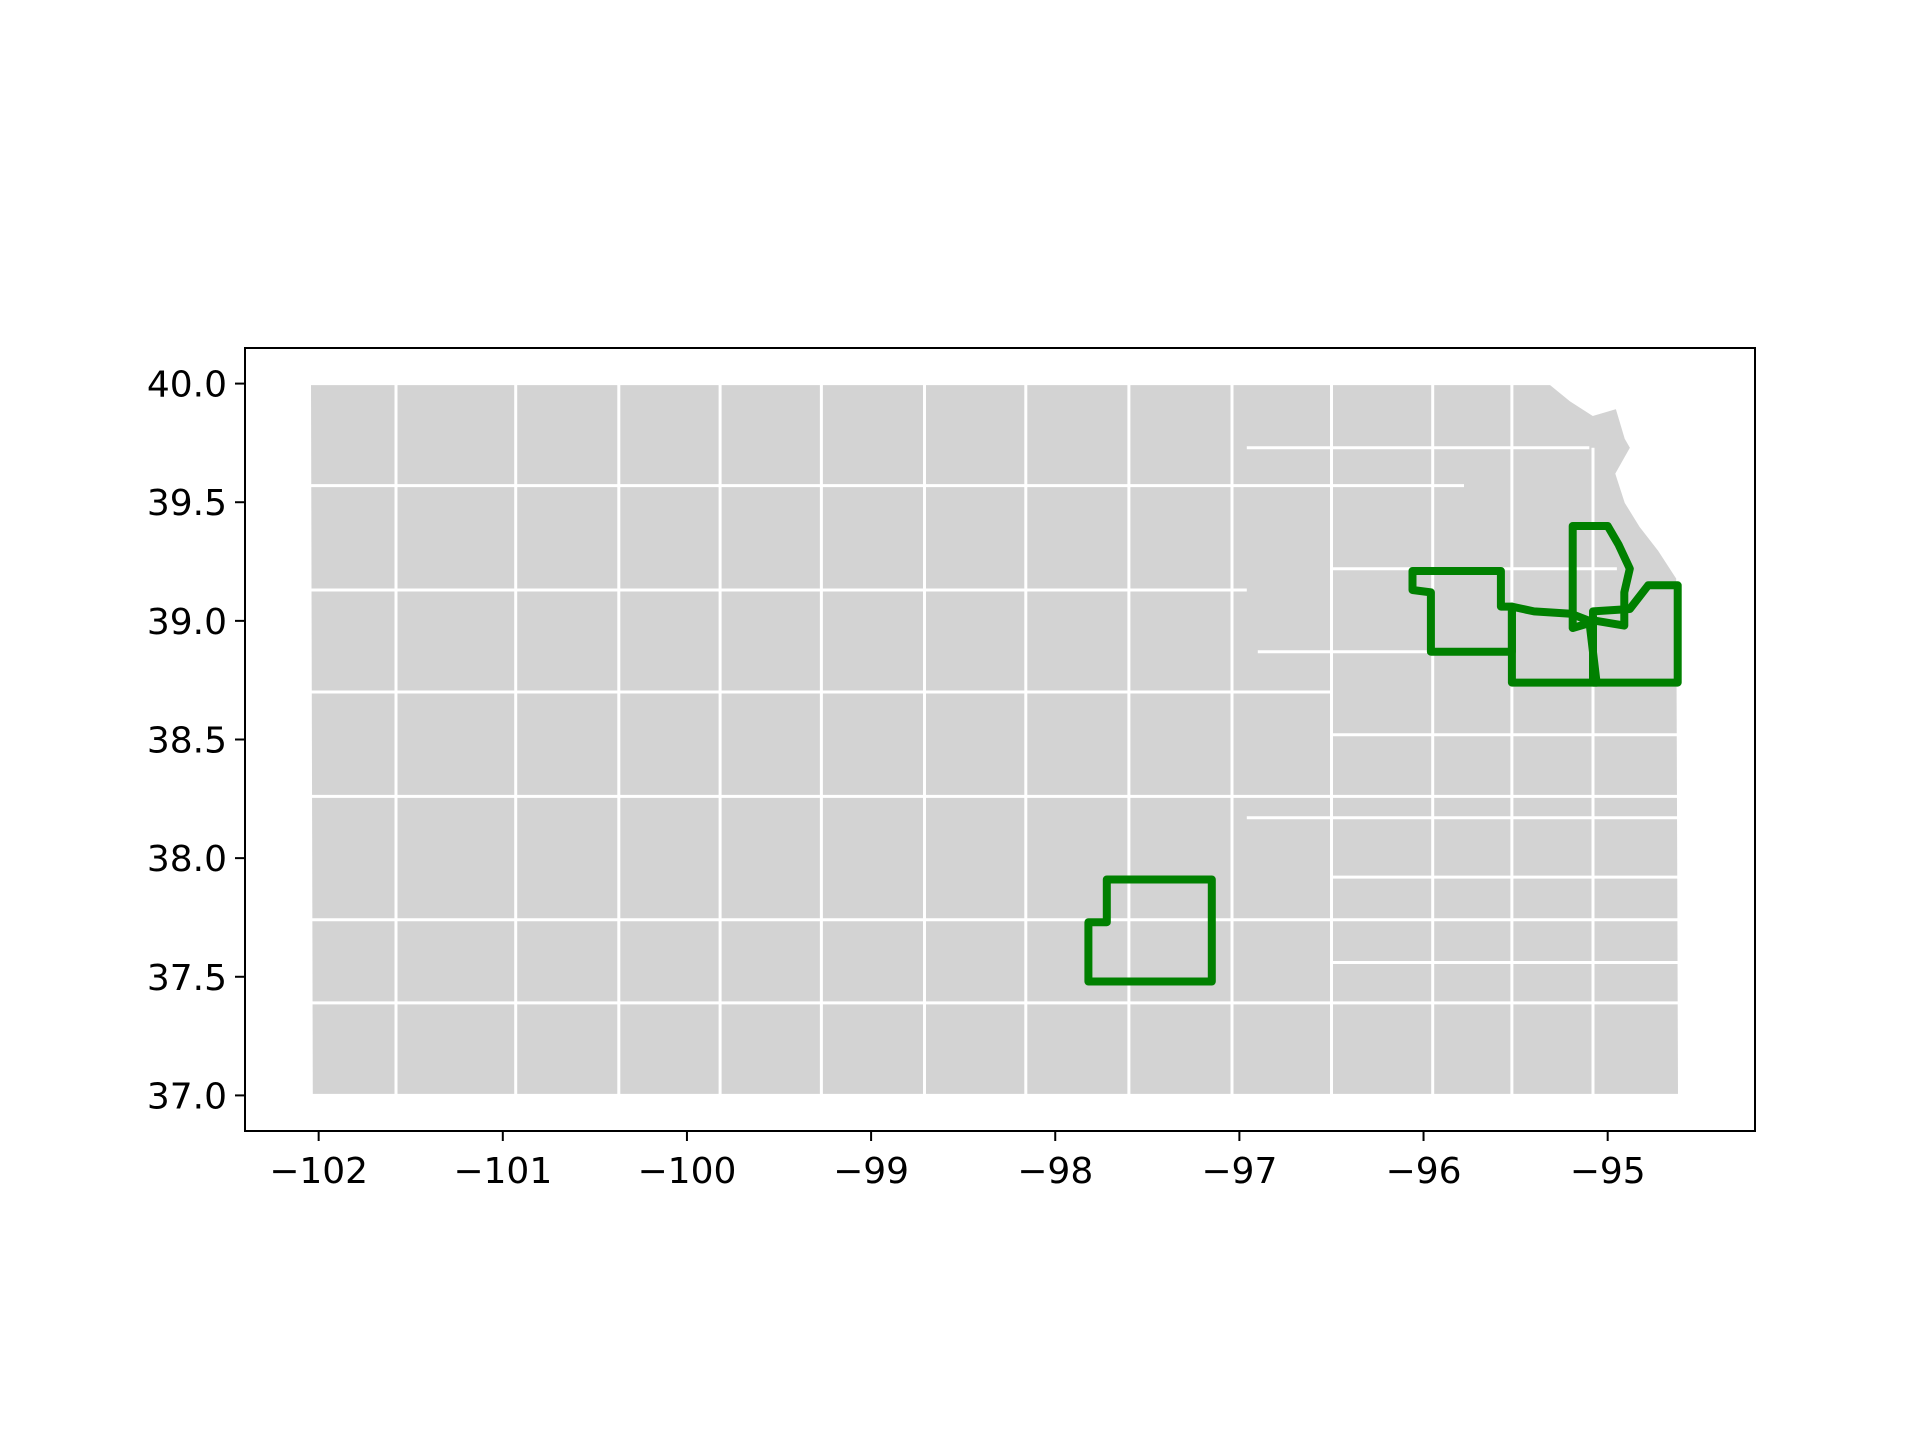  Describe the element at coordinates (502, 1171) in the screenshot. I see `x-tick-label: −101` at that location.